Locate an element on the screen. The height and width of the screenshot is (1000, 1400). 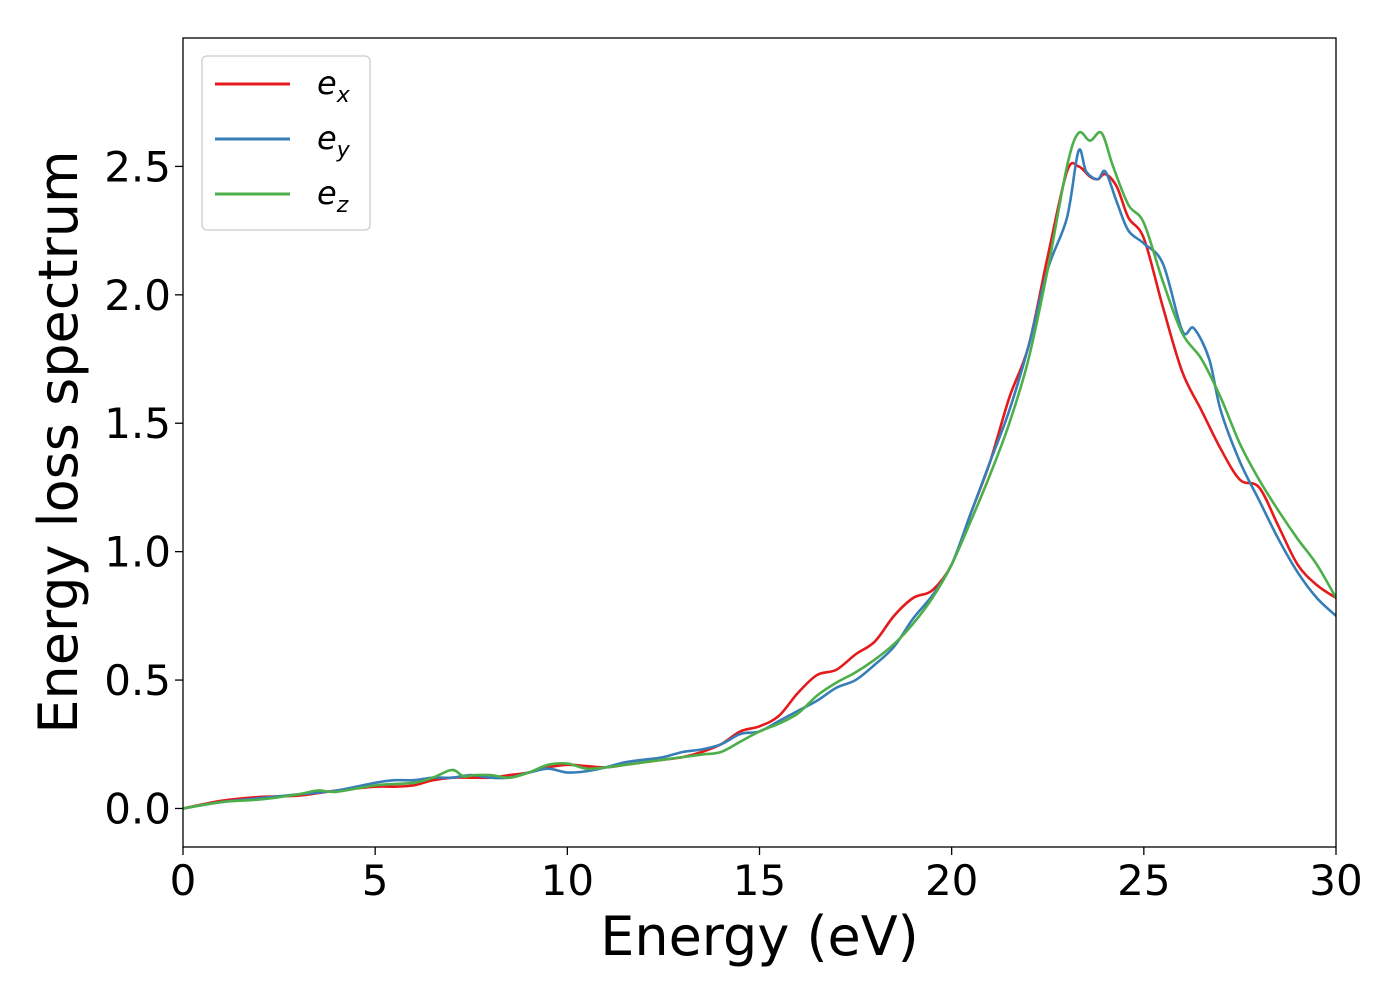
x-tick-label: 5 is located at coordinates (375, 880).